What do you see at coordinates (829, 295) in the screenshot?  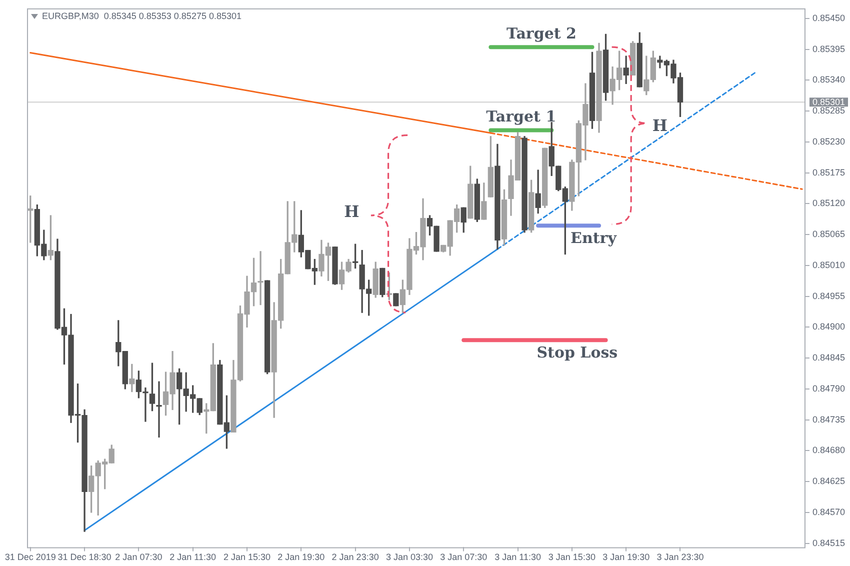 I see `y-tick-label: 0.84955` at bounding box center [829, 295].